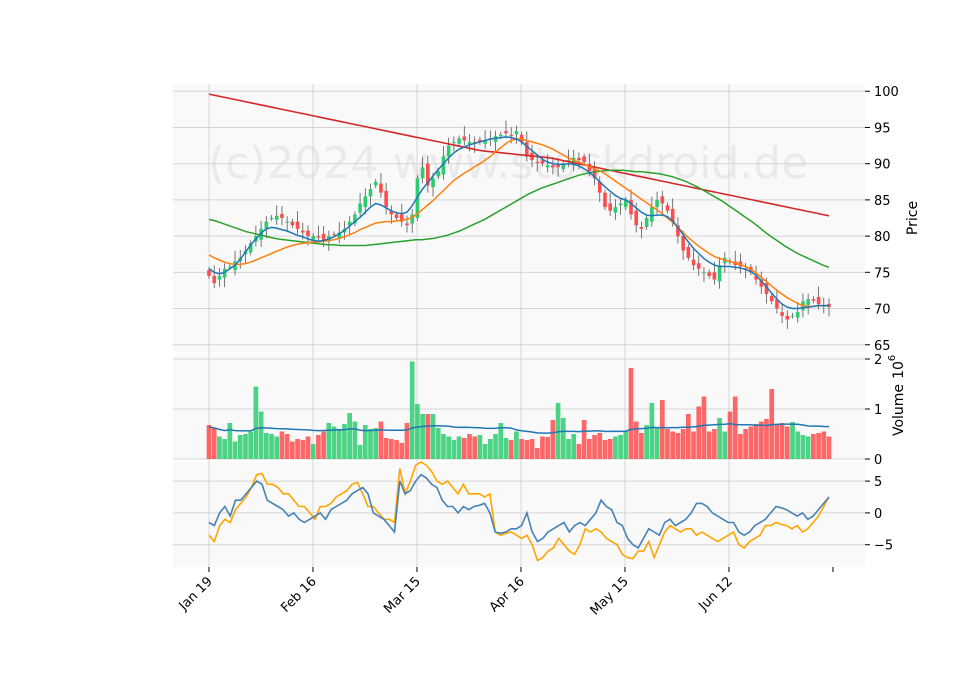 This screenshot has height=690, width=960. What do you see at coordinates (882, 165) in the screenshot?
I see `price-tick-label-5: 90` at bounding box center [882, 165].